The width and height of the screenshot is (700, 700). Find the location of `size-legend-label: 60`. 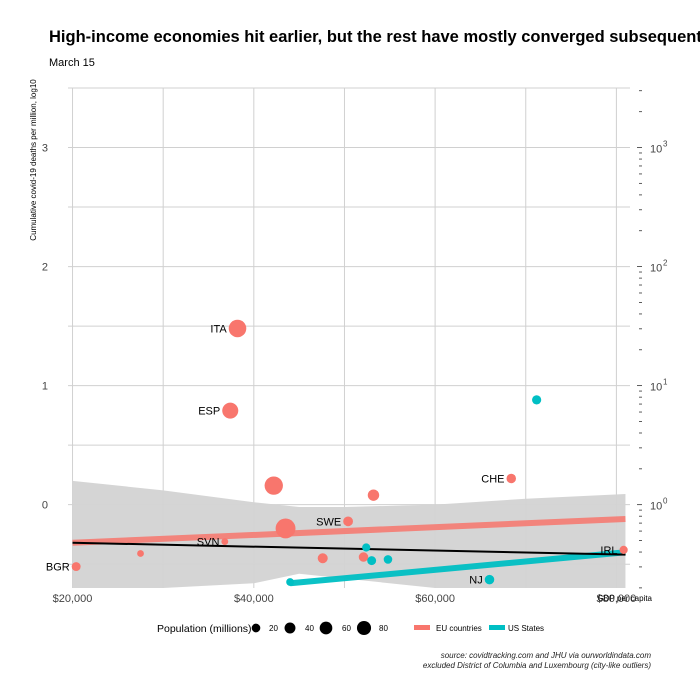

size-legend-label: 60 is located at coordinates (346, 628).